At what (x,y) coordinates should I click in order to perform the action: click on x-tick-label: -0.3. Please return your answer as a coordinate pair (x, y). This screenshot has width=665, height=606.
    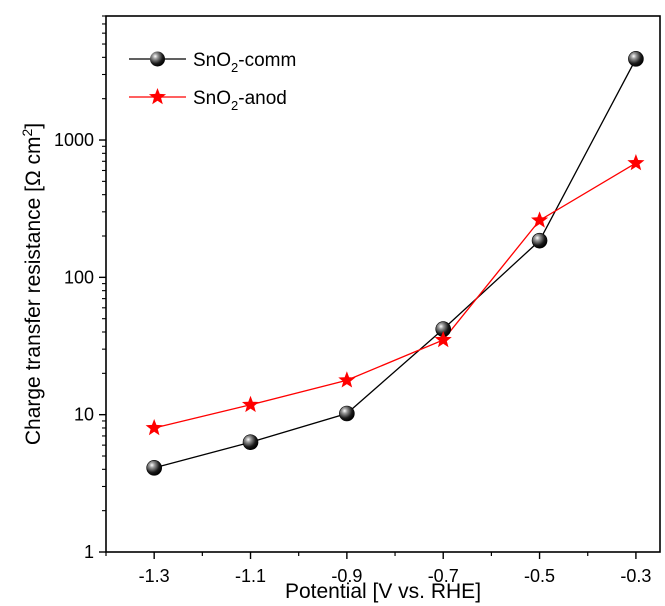
    Looking at the image, I should click on (635, 576).